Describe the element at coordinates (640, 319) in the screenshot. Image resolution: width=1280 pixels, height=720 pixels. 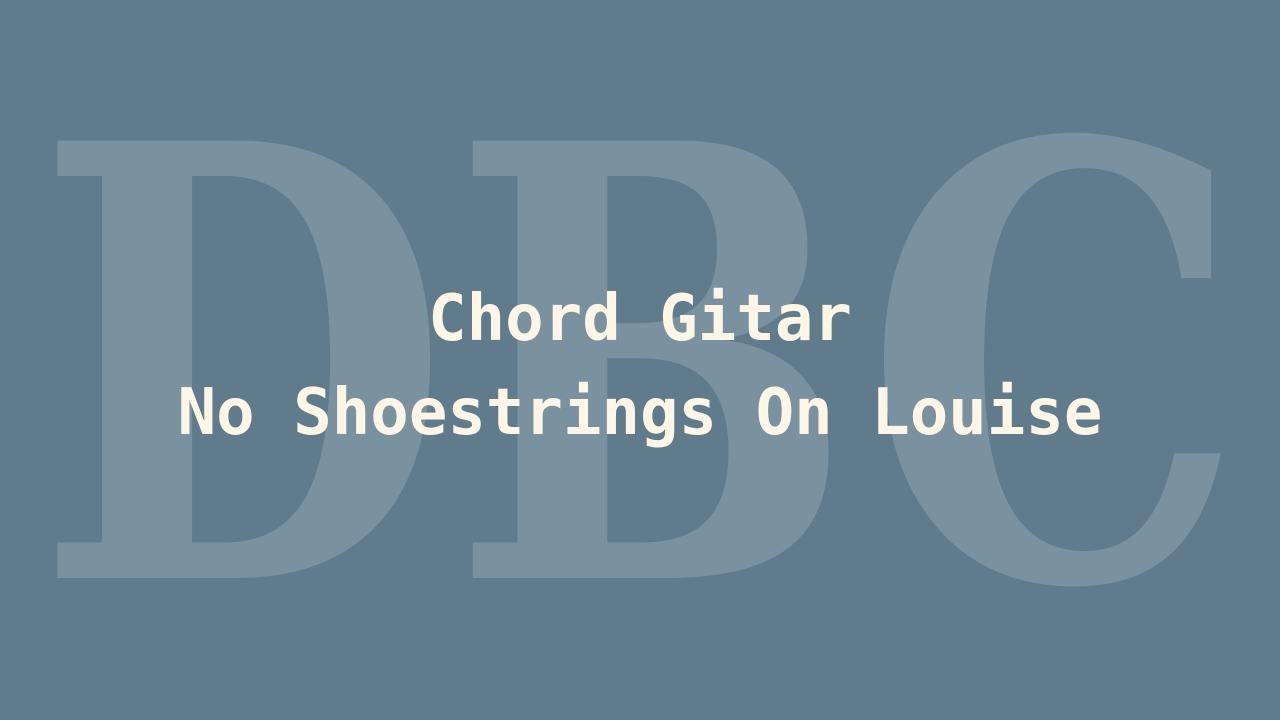
I see `title-line-chord-gitar: Chord Gitar` at that location.